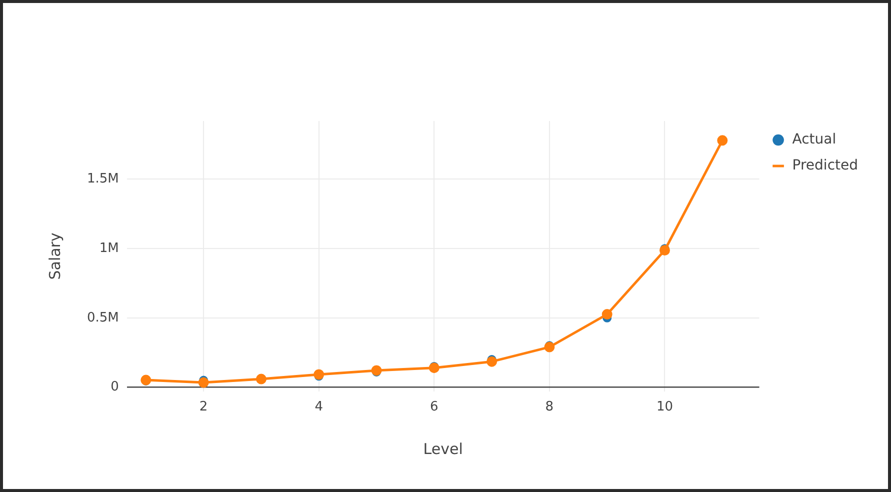 The image size is (891, 492). Describe the element at coordinates (109, 248) in the screenshot. I see `y-tick-label: 1M` at that location.